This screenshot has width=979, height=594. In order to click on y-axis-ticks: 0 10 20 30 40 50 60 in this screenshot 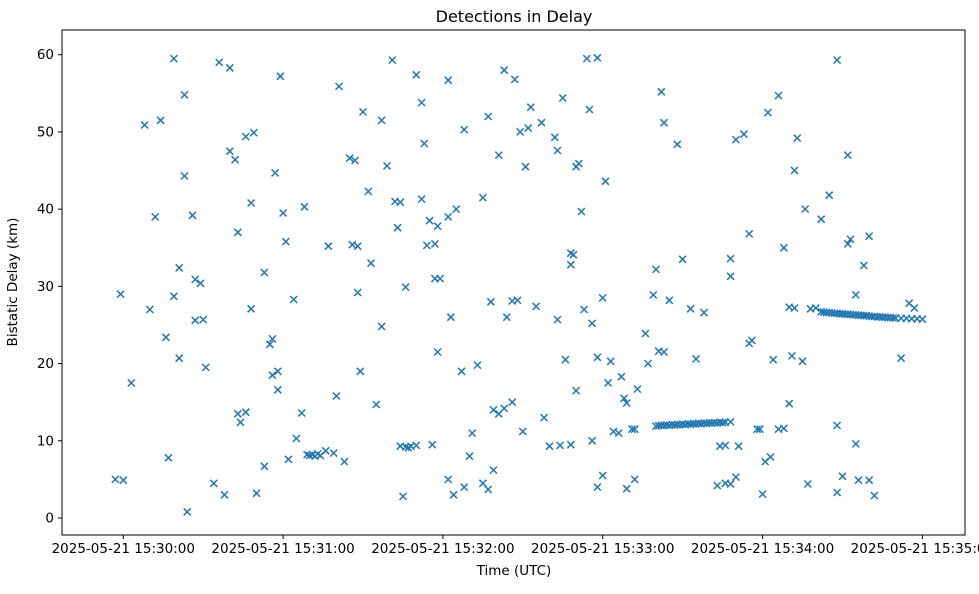, I will do `click(49, 287)`.